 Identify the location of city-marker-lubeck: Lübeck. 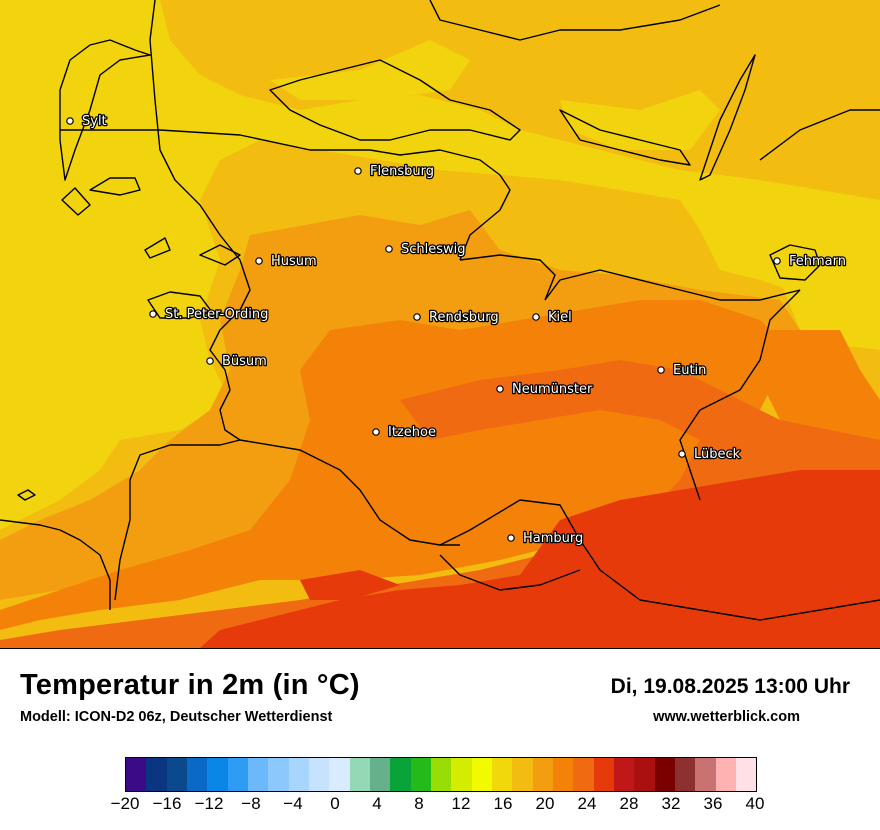
(710, 454).